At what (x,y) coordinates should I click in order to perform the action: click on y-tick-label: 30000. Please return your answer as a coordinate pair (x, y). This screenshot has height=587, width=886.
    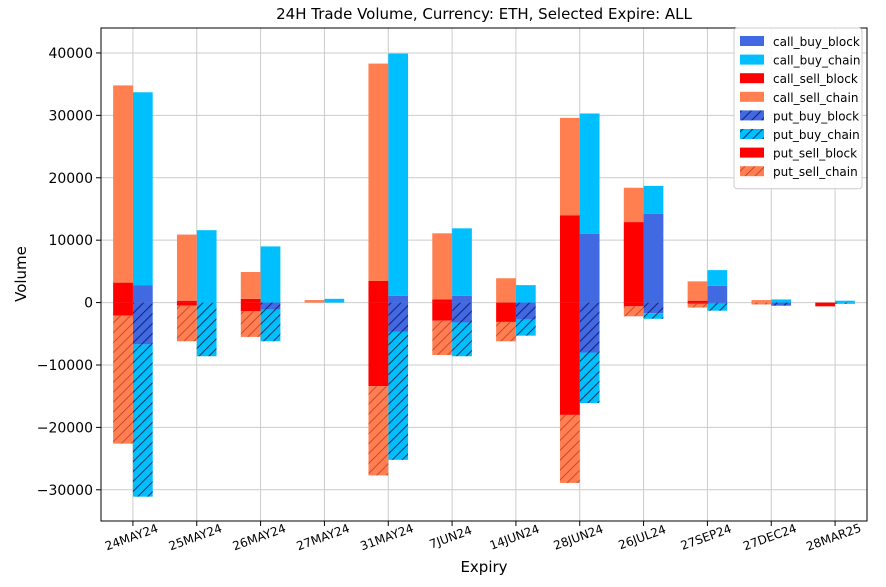
    Looking at the image, I should click on (70, 116).